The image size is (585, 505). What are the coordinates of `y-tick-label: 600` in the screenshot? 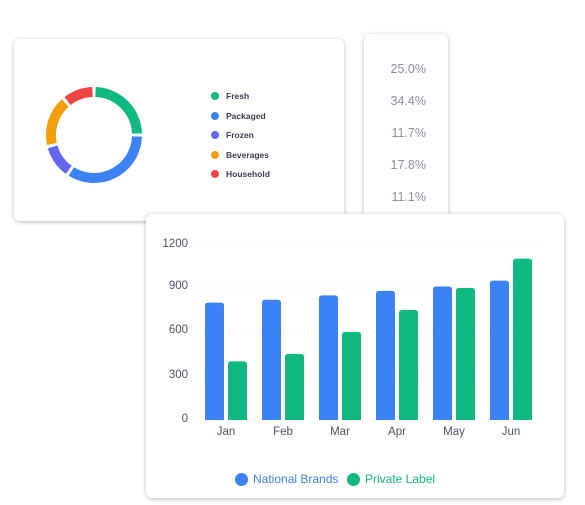 It's located at (178, 330).